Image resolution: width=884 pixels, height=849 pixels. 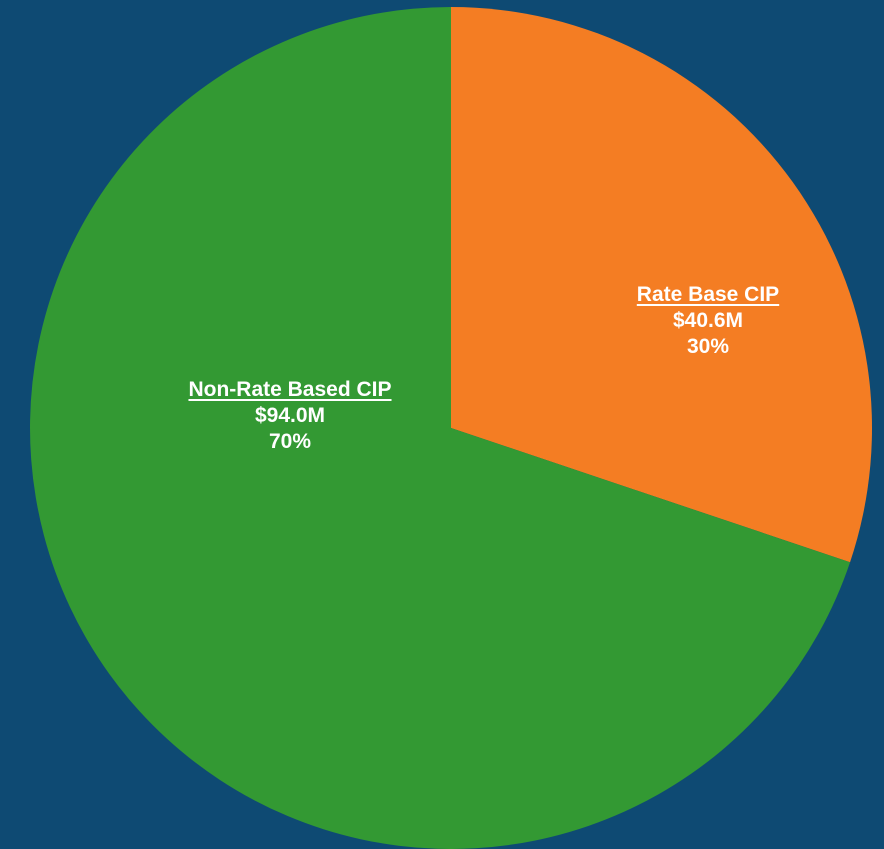 I want to click on slice-name-non-rate-based-cip: Non-Rate Based CIP, so click(x=290, y=389).